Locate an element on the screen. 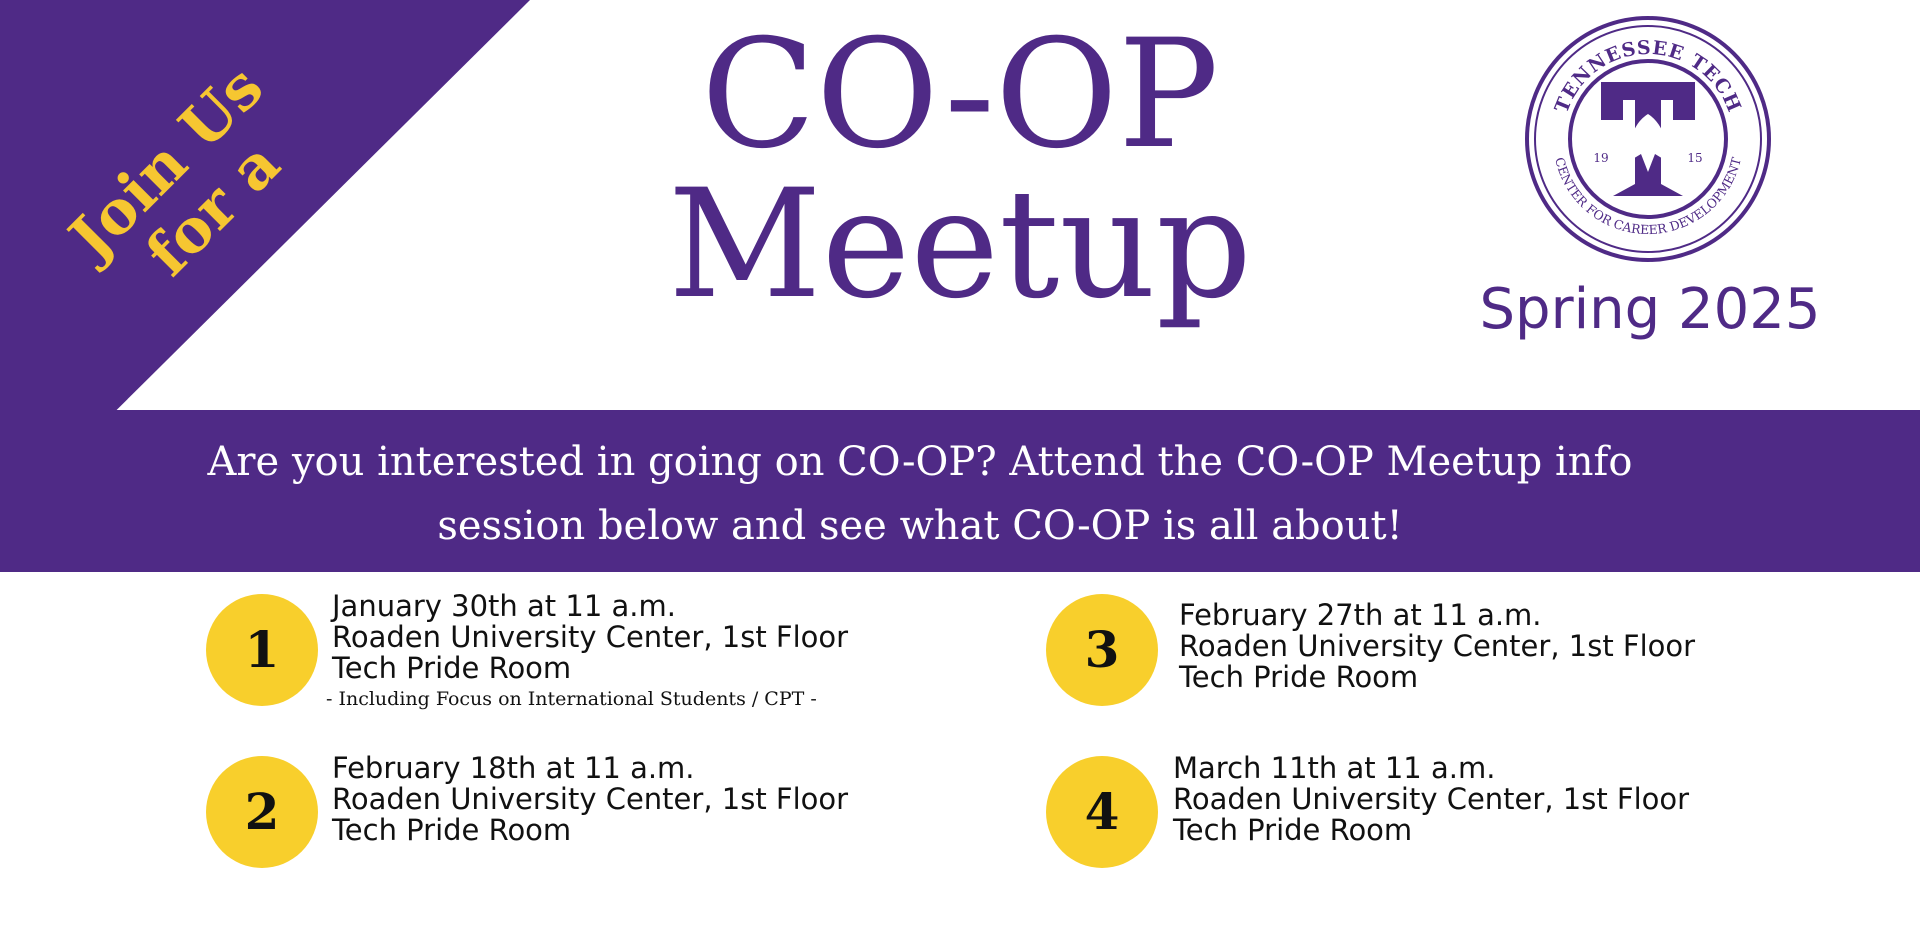 The image size is (1920, 950). session-number-badge: 4 is located at coordinates (1102, 812).